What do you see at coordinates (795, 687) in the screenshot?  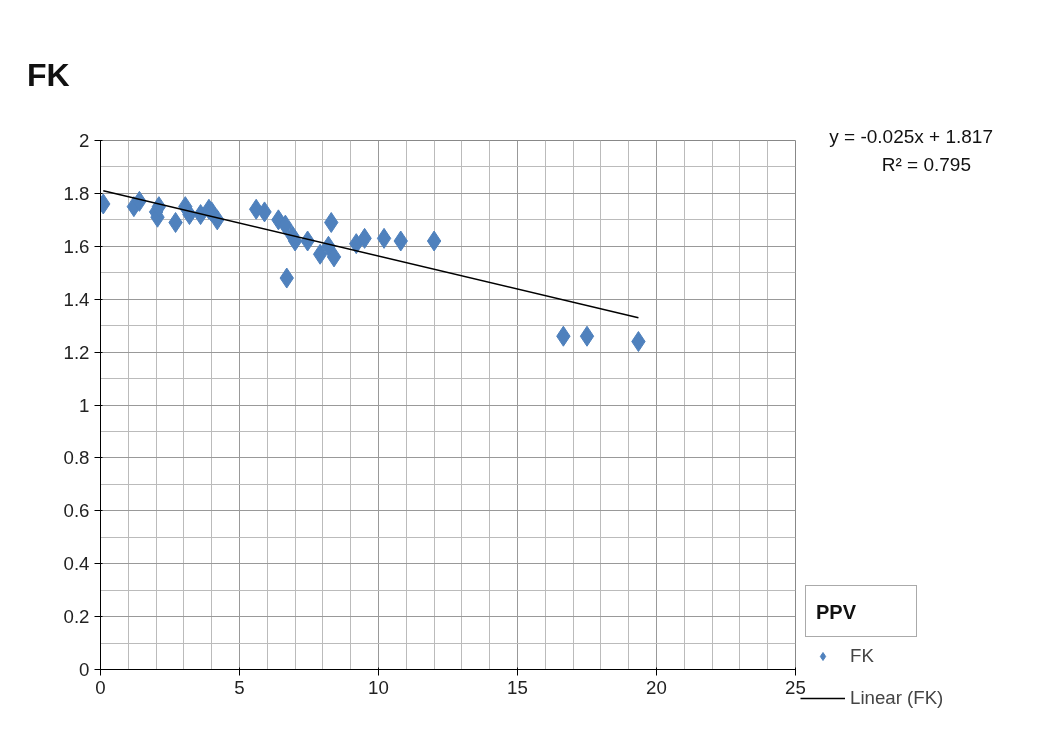 I see `x-tick-label: 25` at bounding box center [795, 687].